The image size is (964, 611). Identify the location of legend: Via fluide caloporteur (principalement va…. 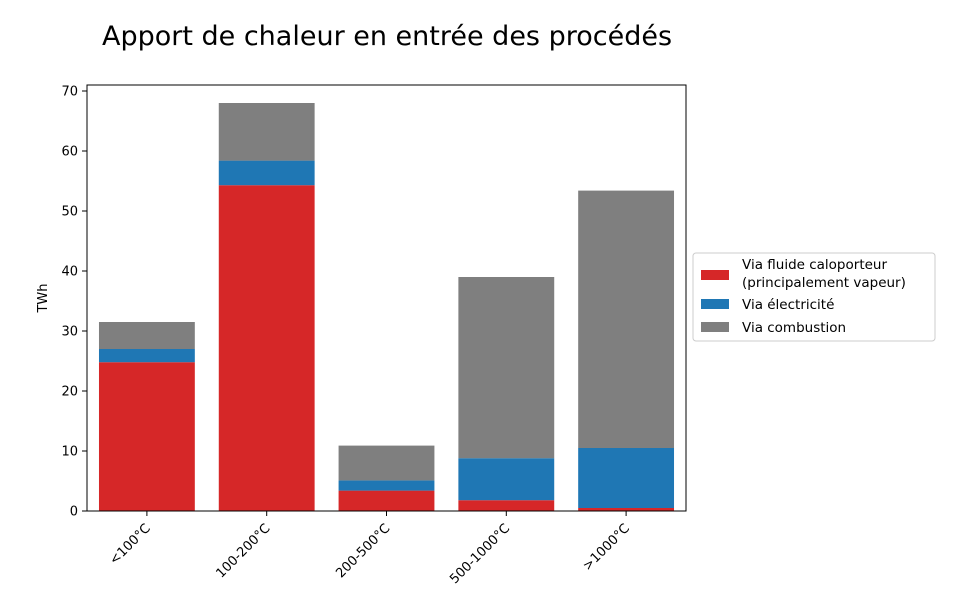
(814, 297).